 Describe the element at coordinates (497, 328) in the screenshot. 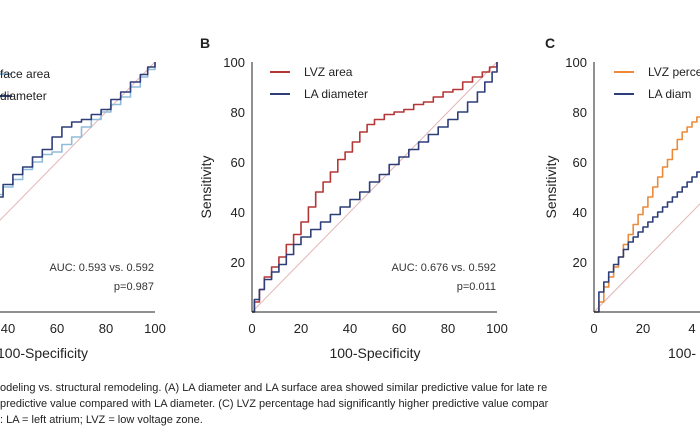

I see `panel-b-x-tick-label: 100` at that location.